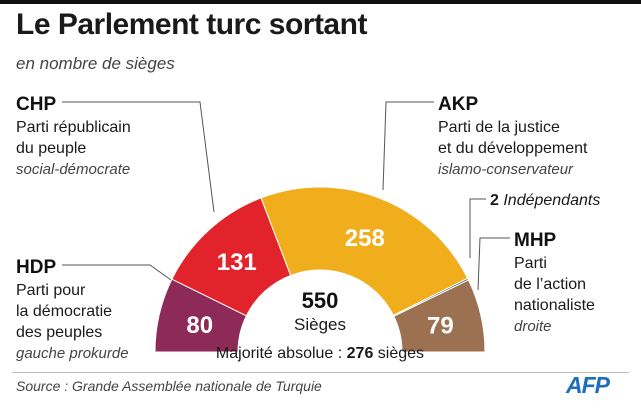 This screenshot has height=419, width=641. What do you see at coordinates (138, 157) in the screenshot?
I see `leader-chp` at bounding box center [138, 157].